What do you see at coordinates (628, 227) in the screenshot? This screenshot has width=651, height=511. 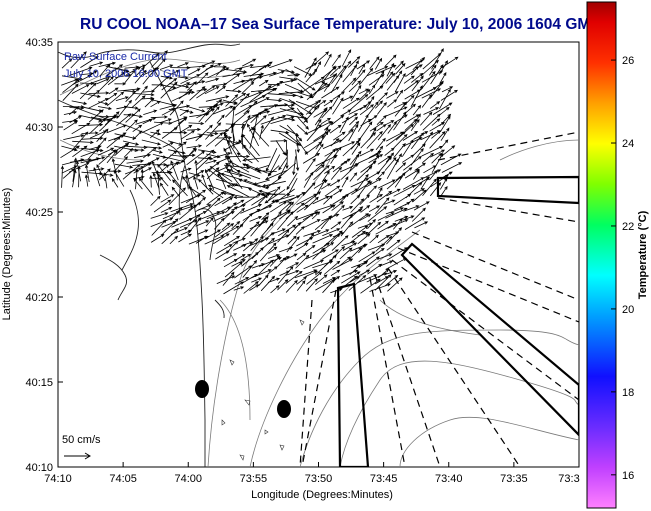 I see `colorbar-tick-label: 22` at bounding box center [628, 227].